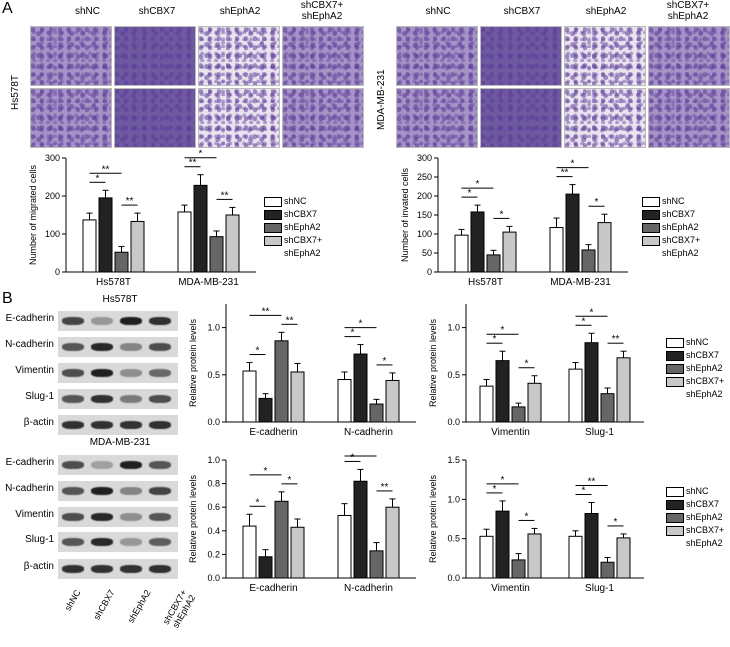 The height and width of the screenshot is (647, 730). Describe the element at coordinates (429, 272) in the screenshot. I see `y-tick-label: 0` at that location.